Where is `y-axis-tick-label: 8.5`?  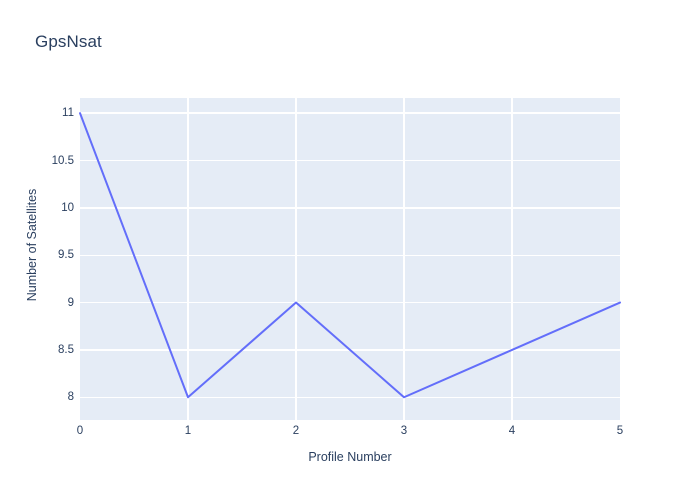 y-axis-tick-label: 8.5 is located at coordinates (66, 349).